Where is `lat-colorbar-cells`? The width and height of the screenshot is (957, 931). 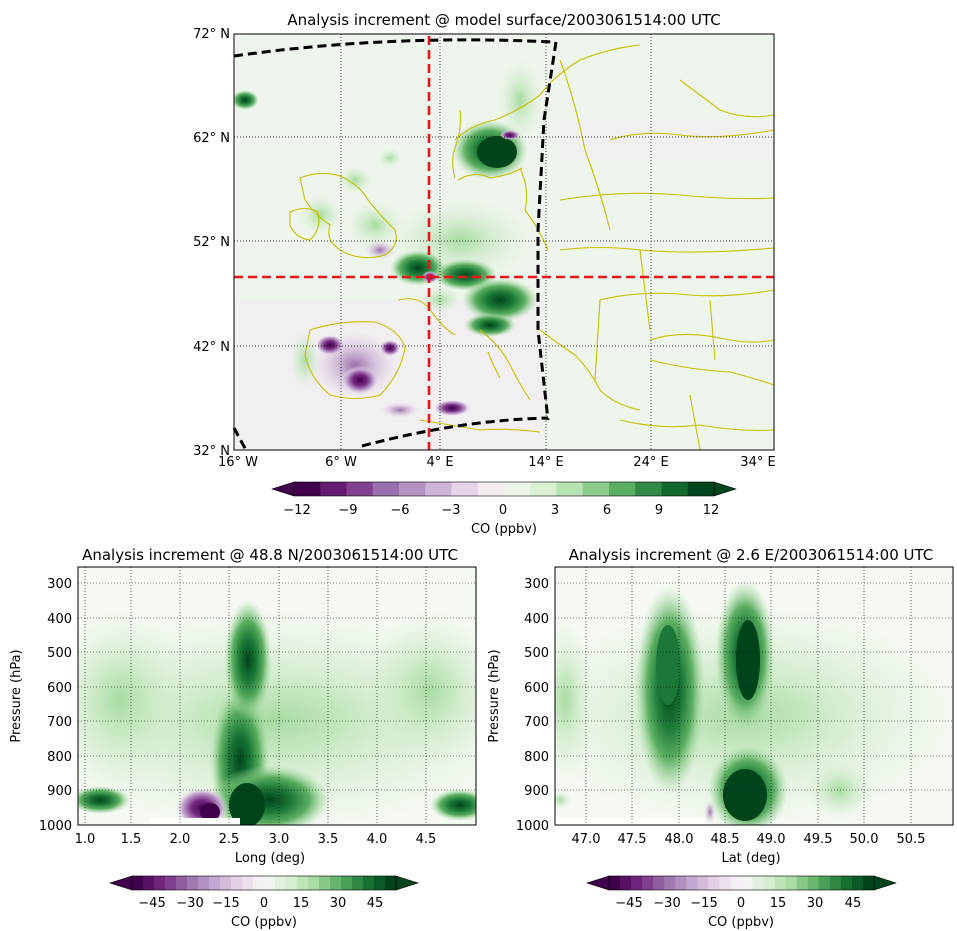
lat-colorbar-cells is located at coordinates (741, 883).